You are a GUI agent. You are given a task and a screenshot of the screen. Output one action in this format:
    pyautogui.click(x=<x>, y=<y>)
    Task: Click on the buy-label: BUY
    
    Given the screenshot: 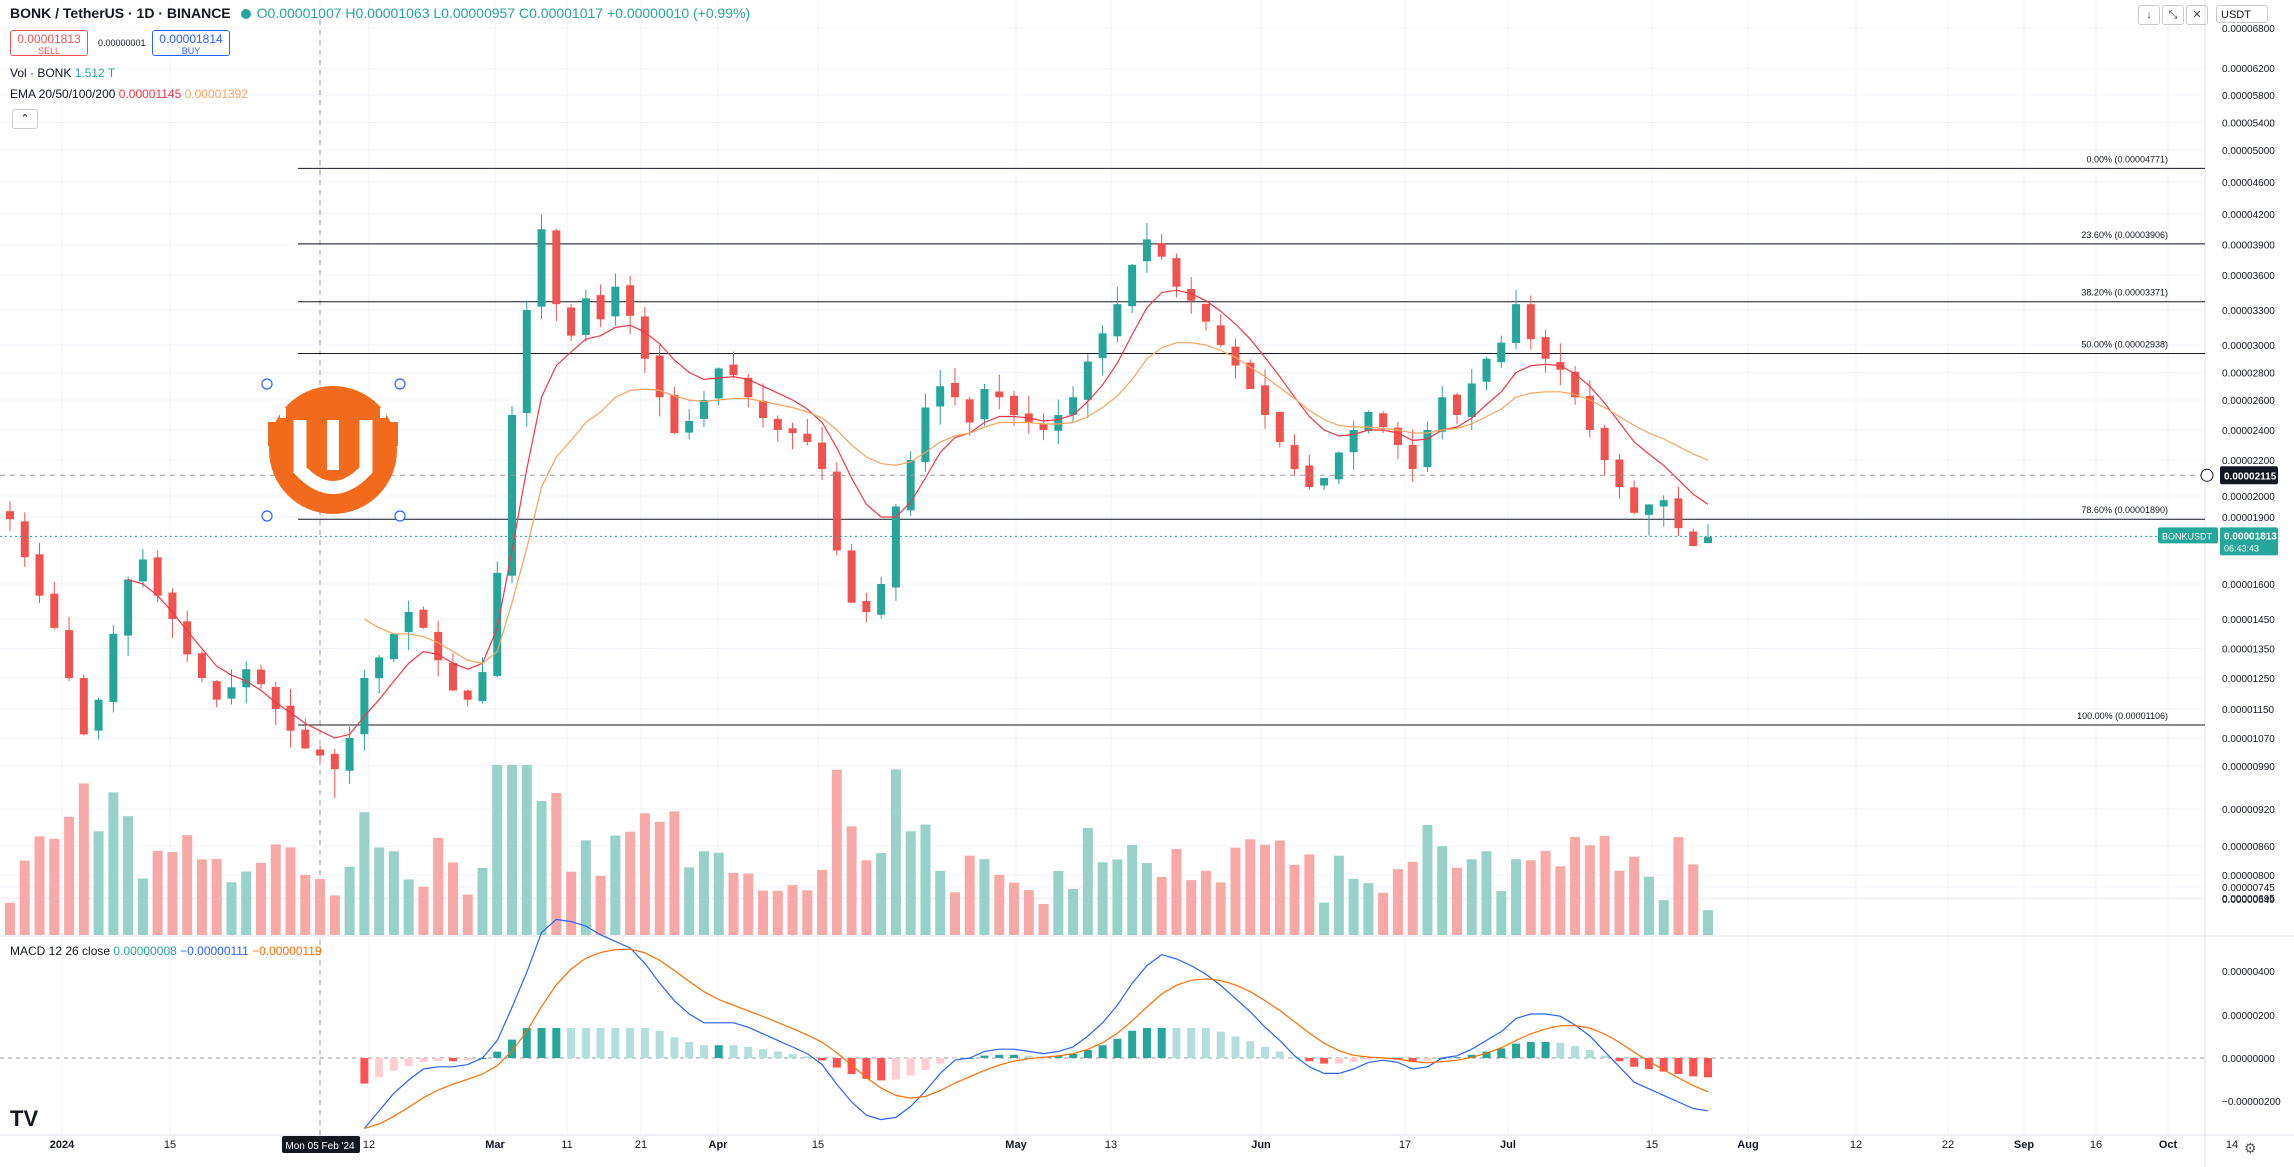 What is the action you would take?
    pyautogui.click(x=191, y=51)
    